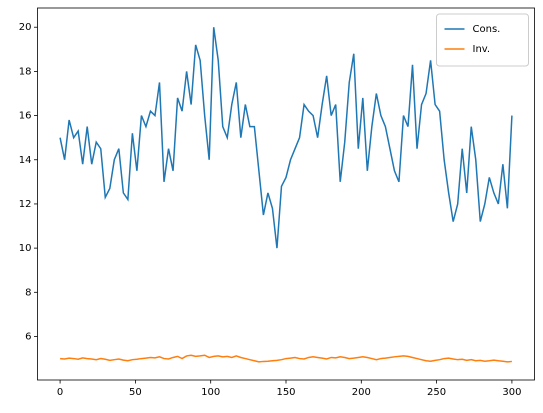  What do you see at coordinates (25, 160) in the screenshot?
I see `y-tick-label: 14` at bounding box center [25, 160].